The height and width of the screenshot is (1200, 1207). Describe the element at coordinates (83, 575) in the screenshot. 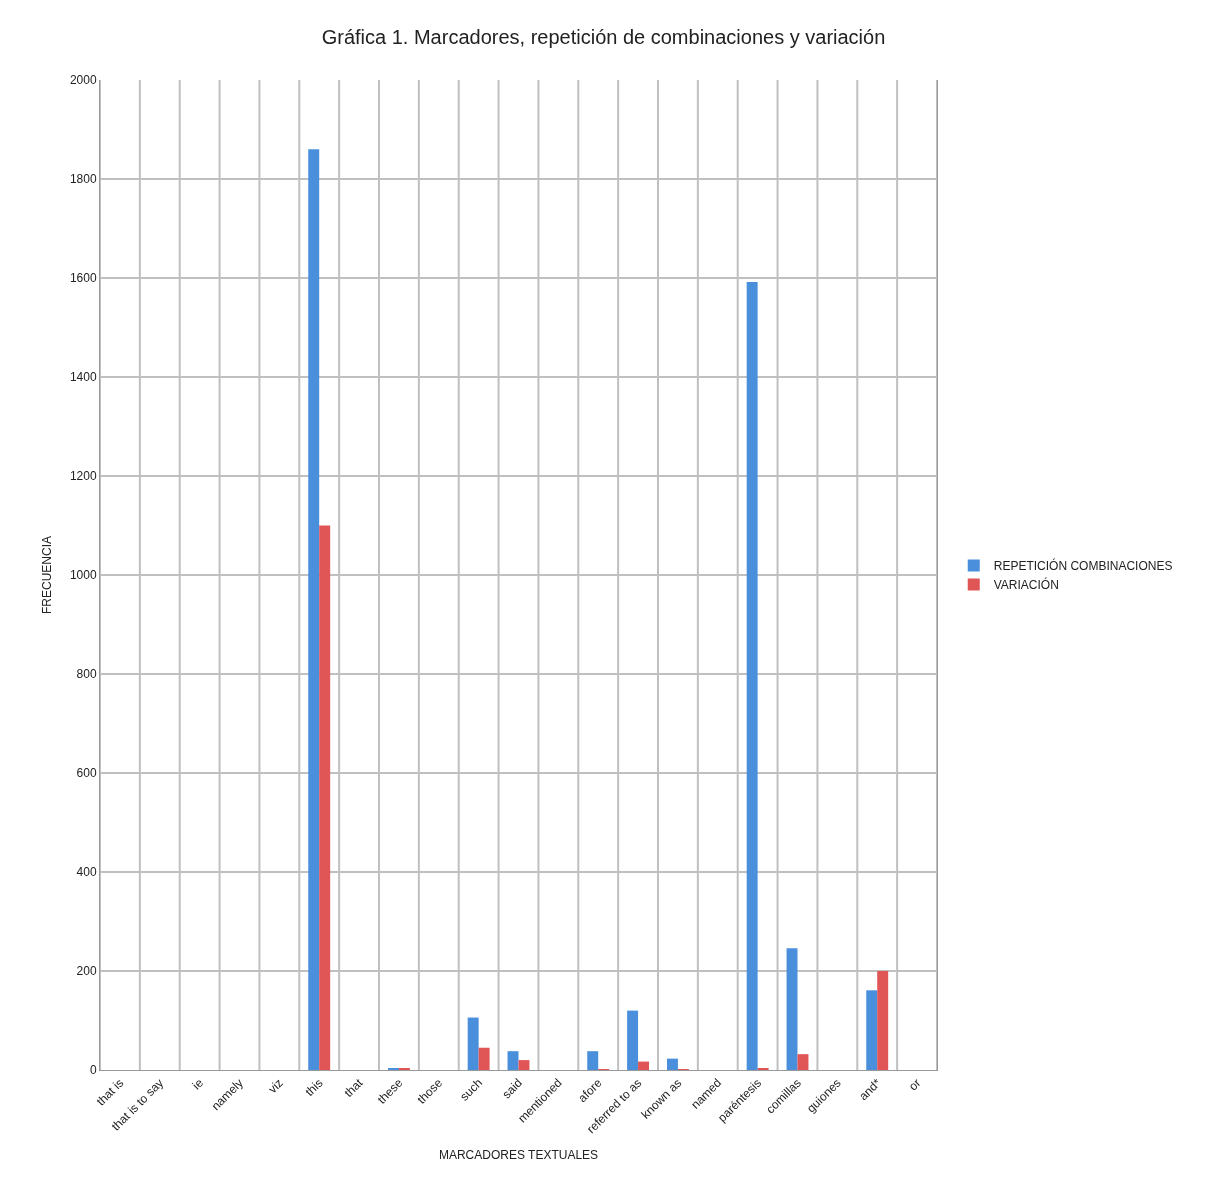

I see `y-tick-label: 1000` at that location.